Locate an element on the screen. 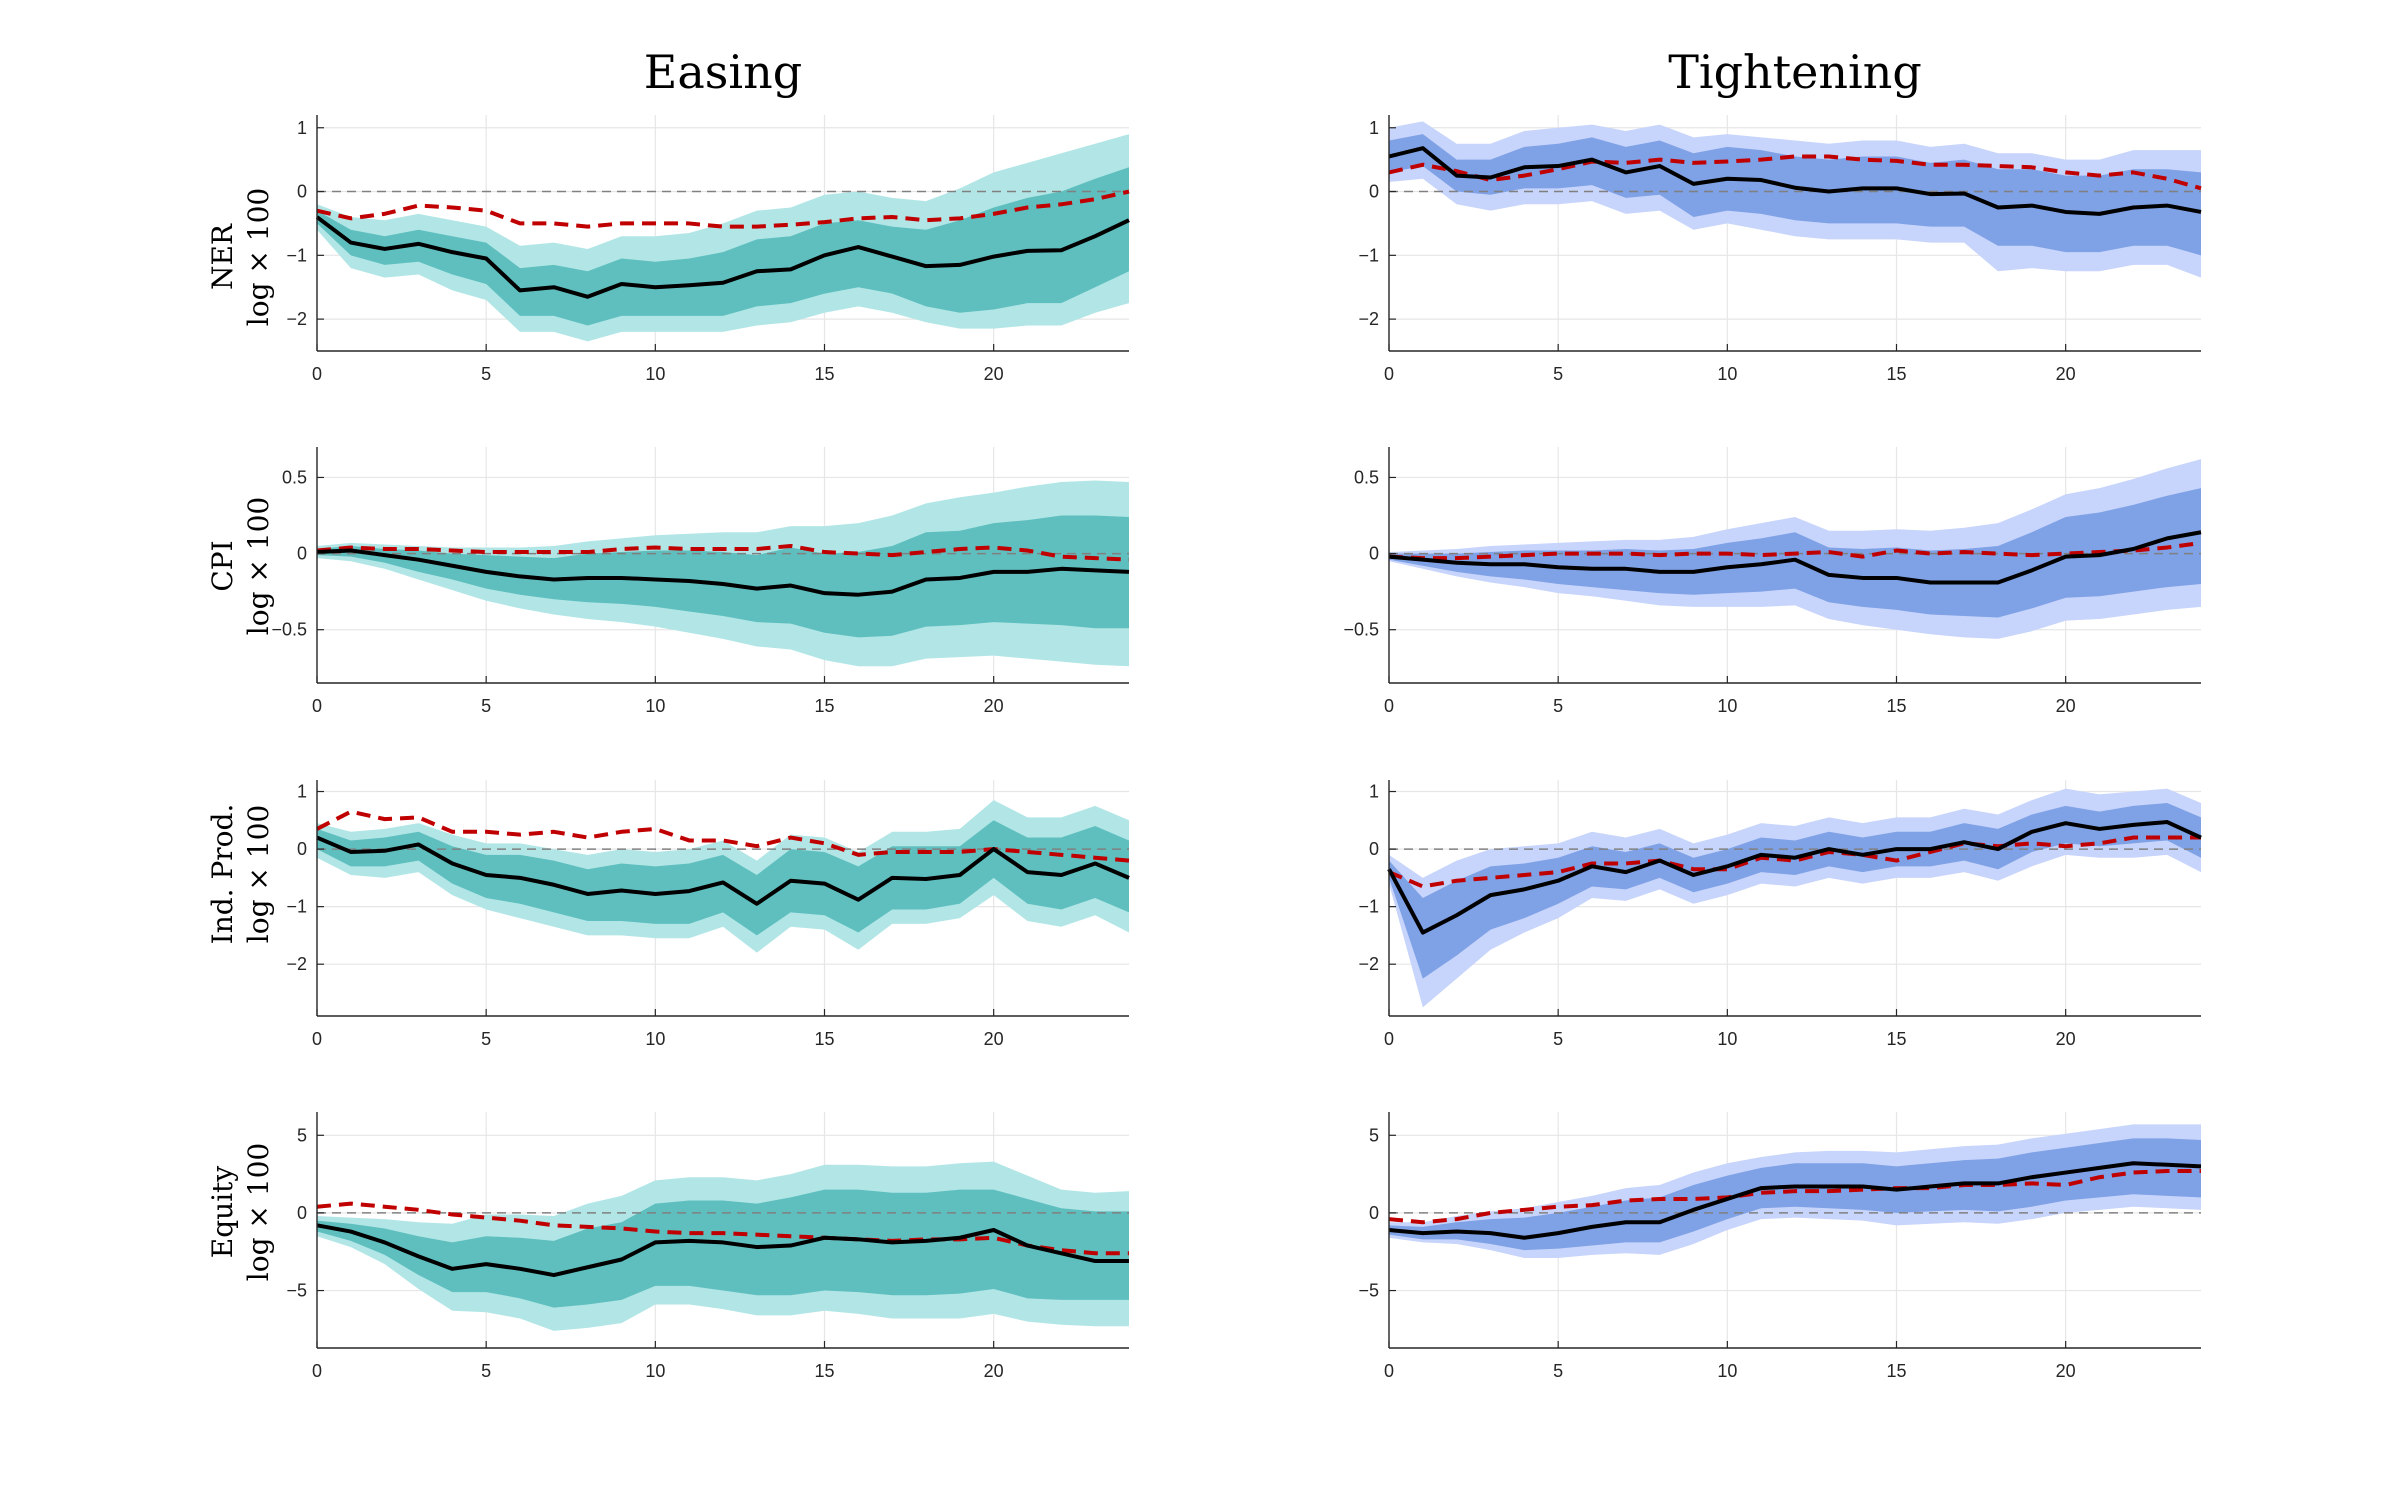  row-label-ner: NER log × 100 is located at coordinates (240, 257).